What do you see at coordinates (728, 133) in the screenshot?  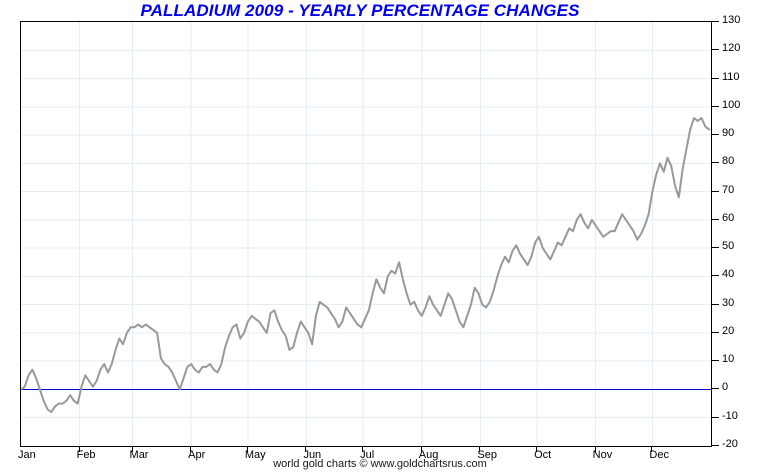 I see `y-axis-tick-label: 90` at bounding box center [728, 133].